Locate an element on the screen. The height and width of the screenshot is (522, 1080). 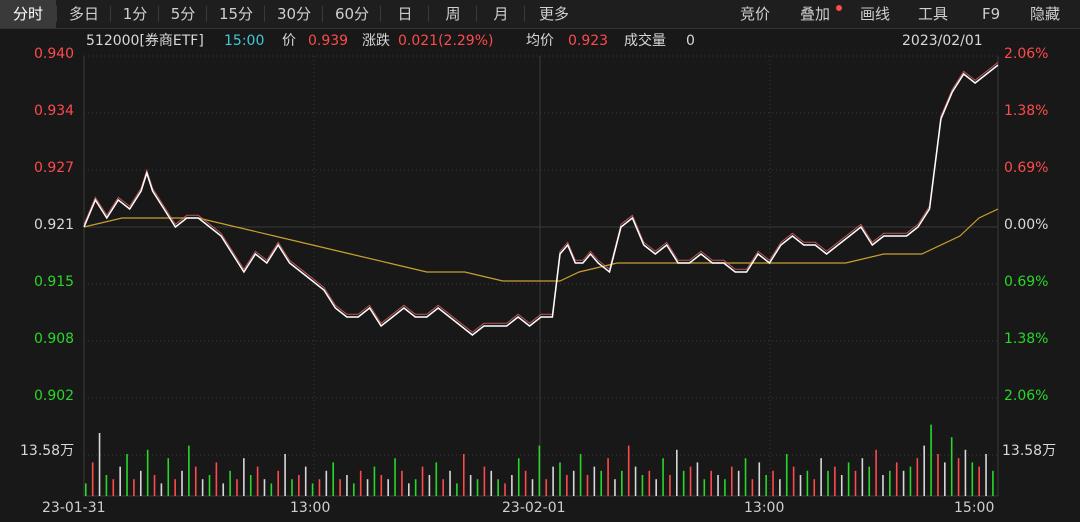
f9-button: F9 is located at coordinates (991, 14).